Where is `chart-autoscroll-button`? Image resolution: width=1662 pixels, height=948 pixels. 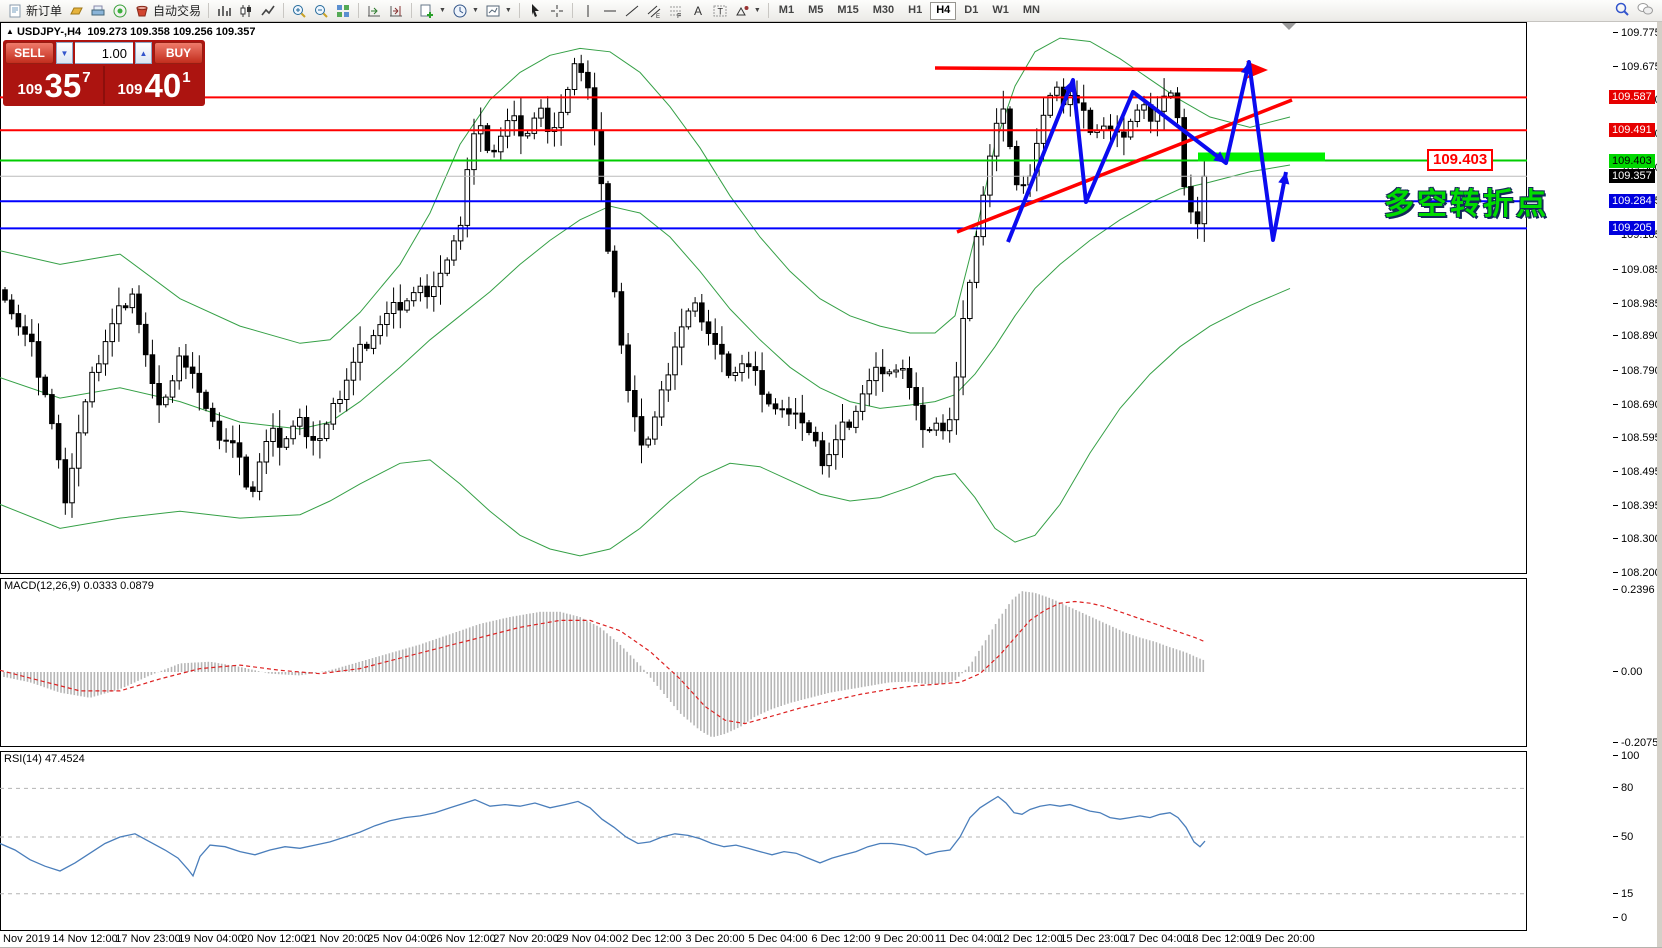
chart-autoscroll-button is located at coordinates (374, 11).